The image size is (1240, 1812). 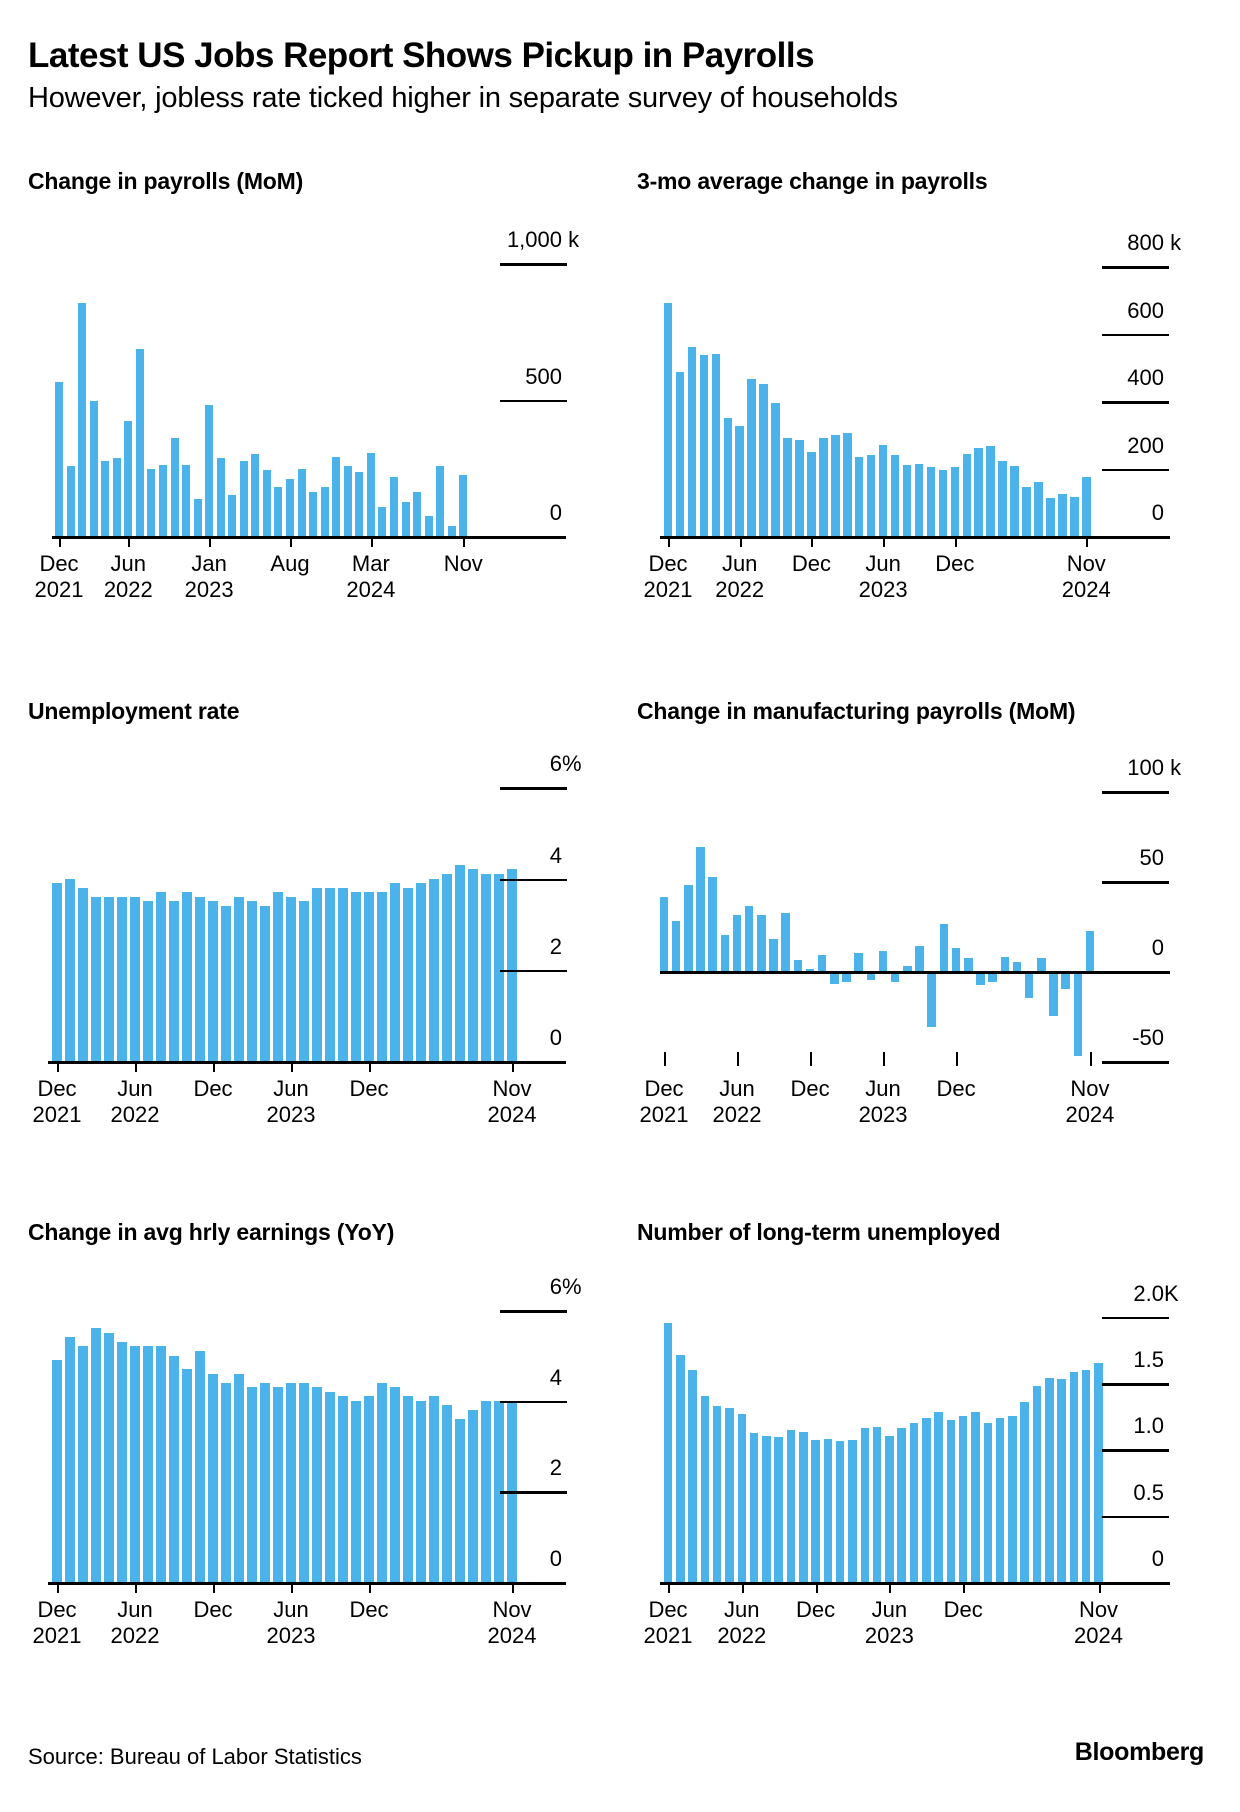 I want to click on x-tick-month: Aug, so click(x=290, y=563).